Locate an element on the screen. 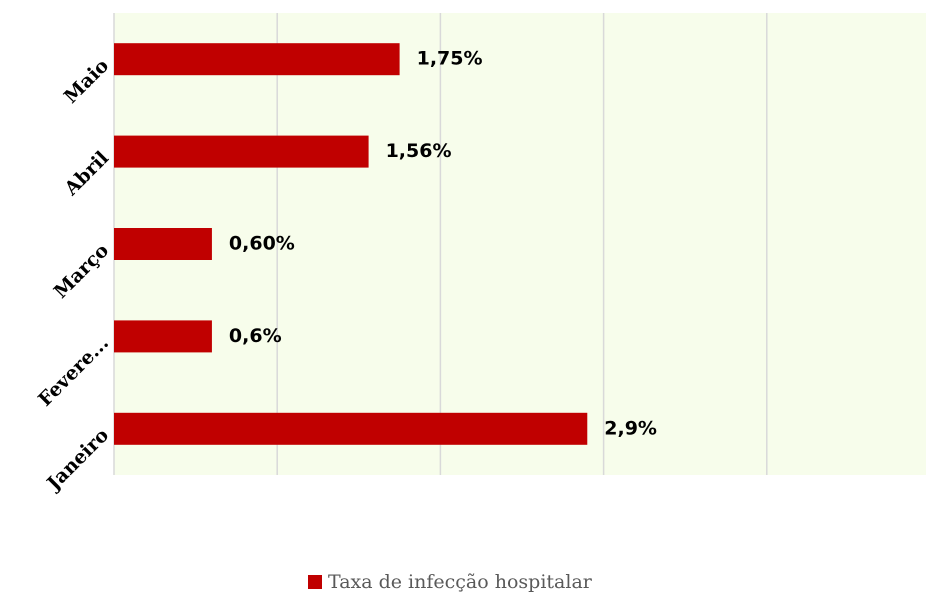 Image resolution: width=926 pixels, height=598 pixels. y-tick-label: Abril is located at coordinates (86, 173).